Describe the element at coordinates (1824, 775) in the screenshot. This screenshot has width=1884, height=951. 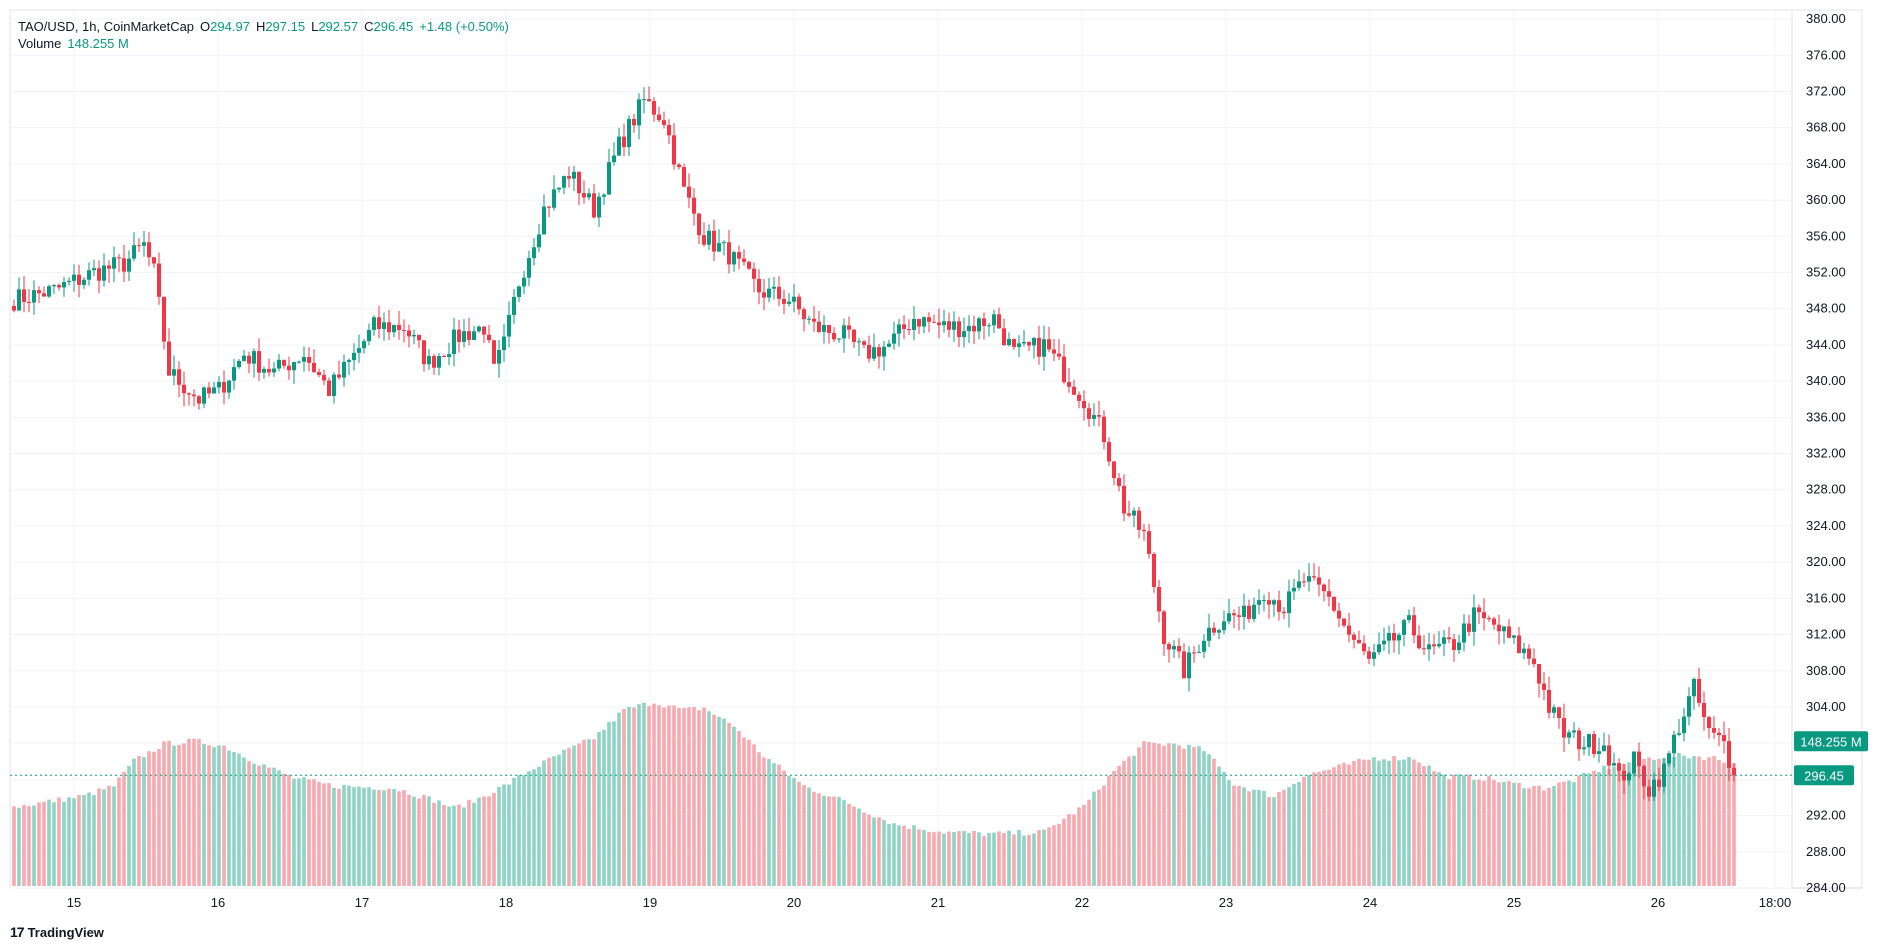
I see `last-price-tag` at that location.